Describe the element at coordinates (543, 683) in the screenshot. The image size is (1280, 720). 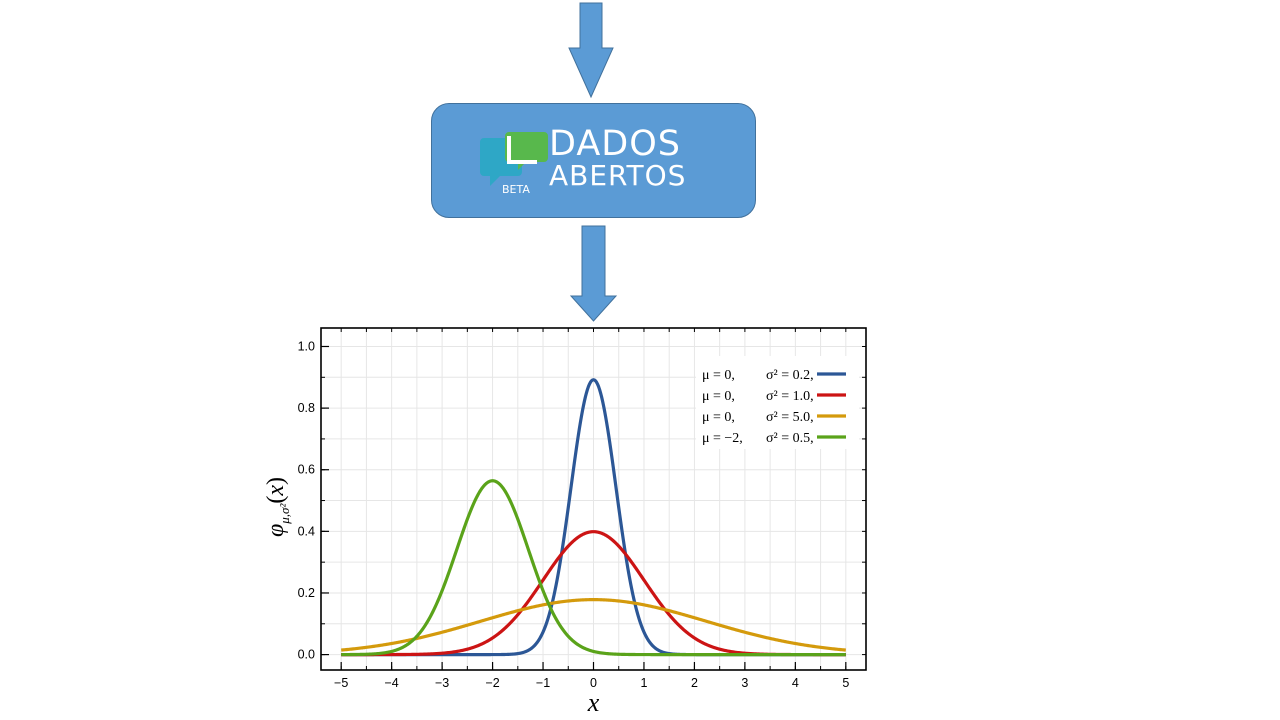
I see `x-tick-label: −1` at that location.